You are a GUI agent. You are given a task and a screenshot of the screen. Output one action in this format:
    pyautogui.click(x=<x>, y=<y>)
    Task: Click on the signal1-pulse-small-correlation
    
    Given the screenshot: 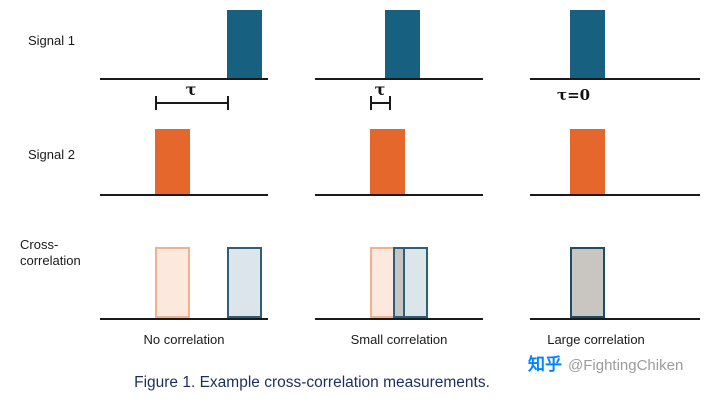 What is the action you would take?
    pyautogui.click(x=402, y=44)
    